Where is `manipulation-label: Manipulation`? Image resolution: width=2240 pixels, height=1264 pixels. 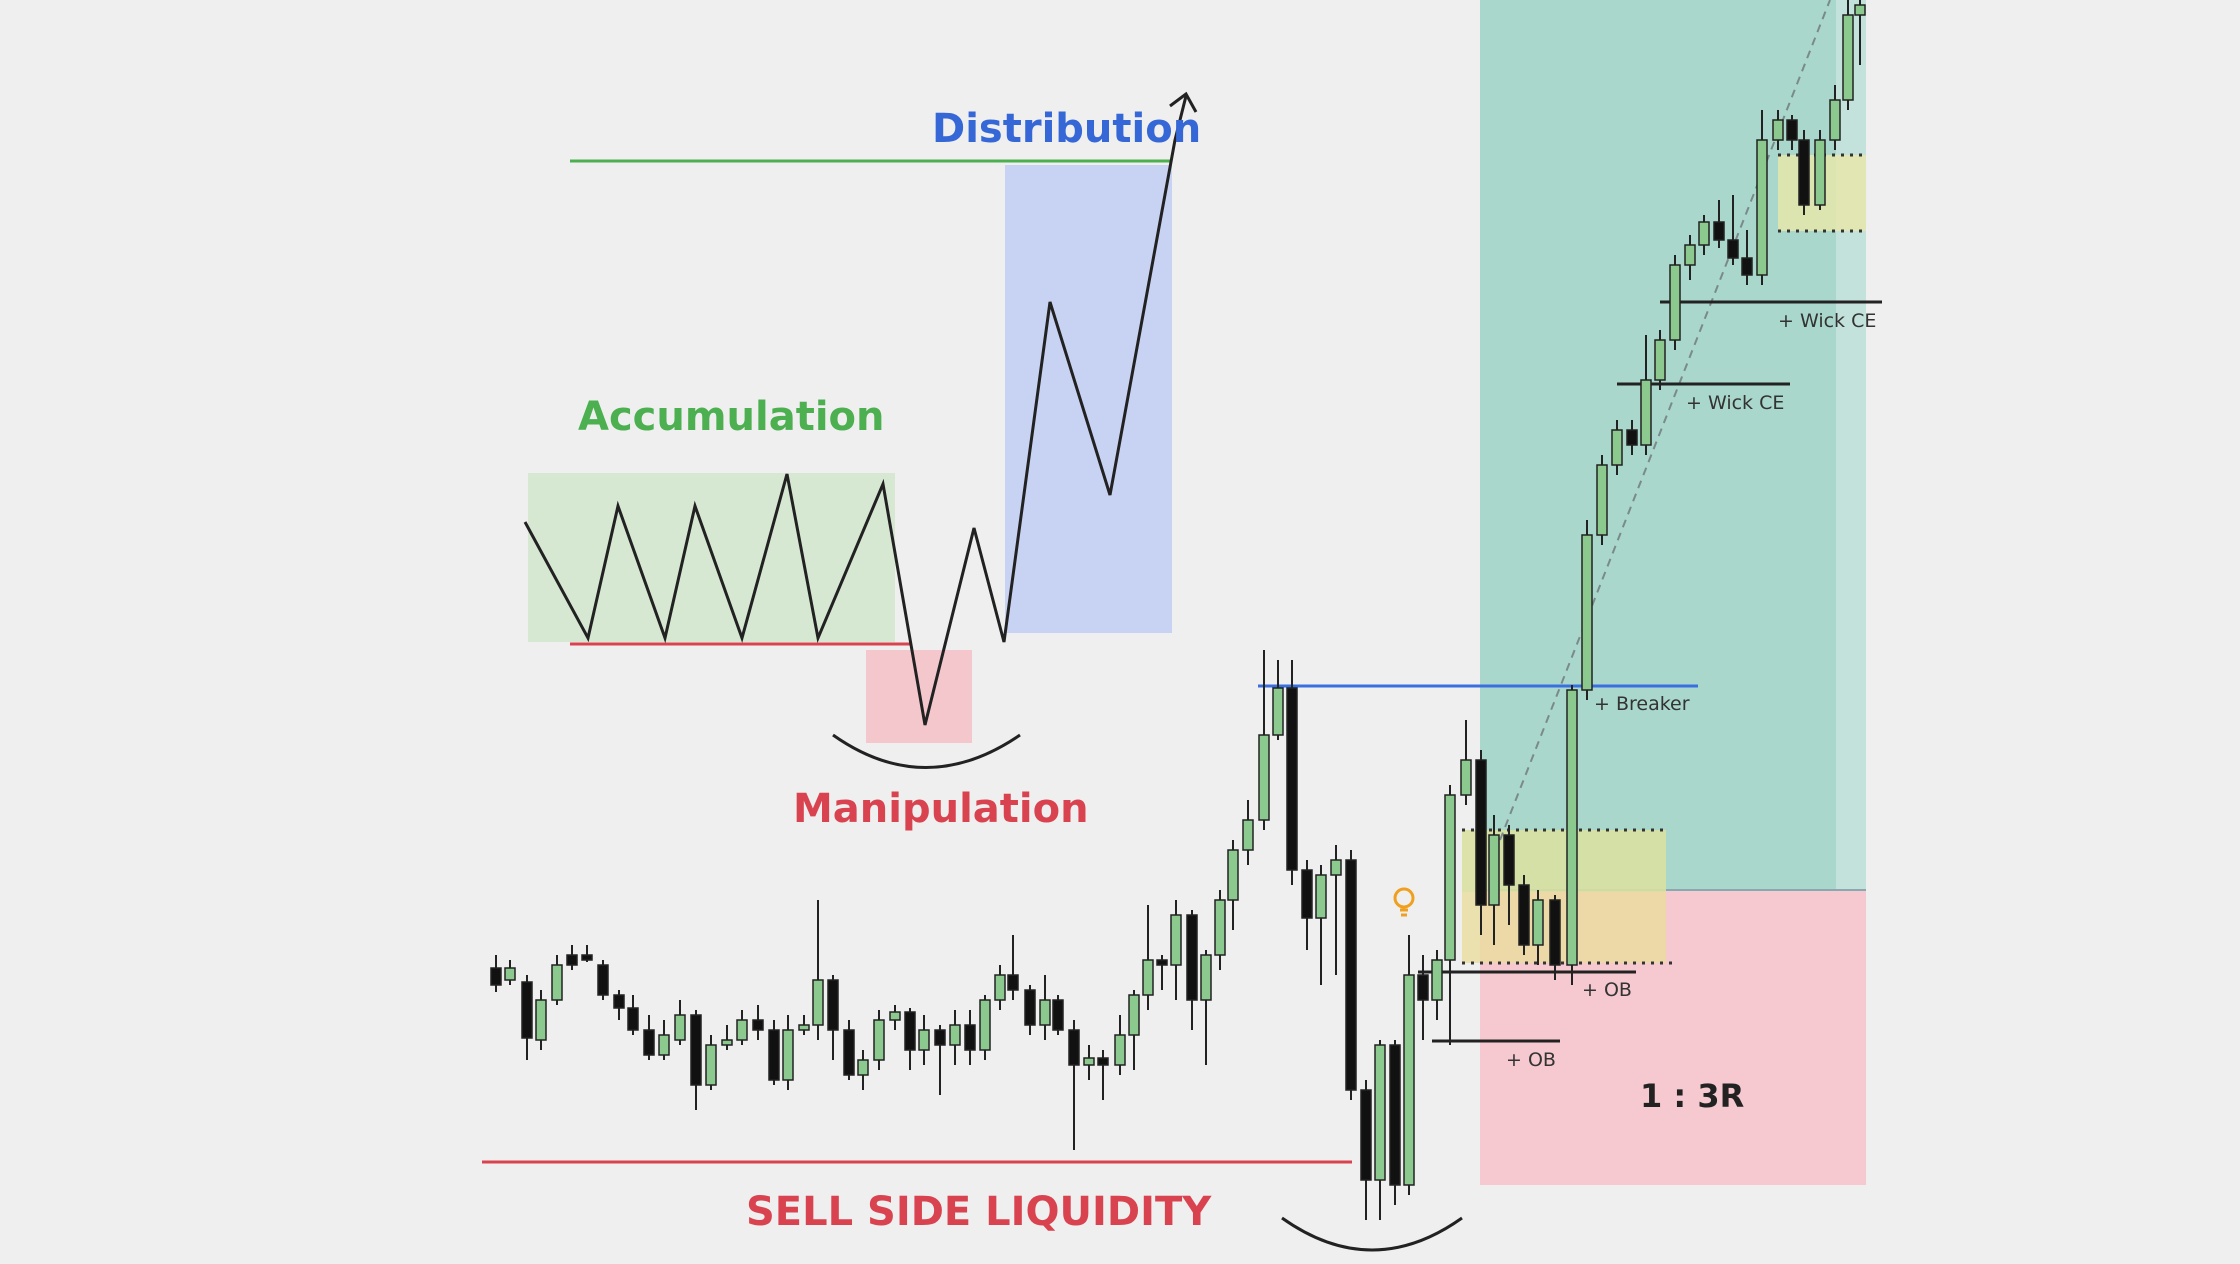
manipulation-label: Manipulation is located at coordinates (941, 809).